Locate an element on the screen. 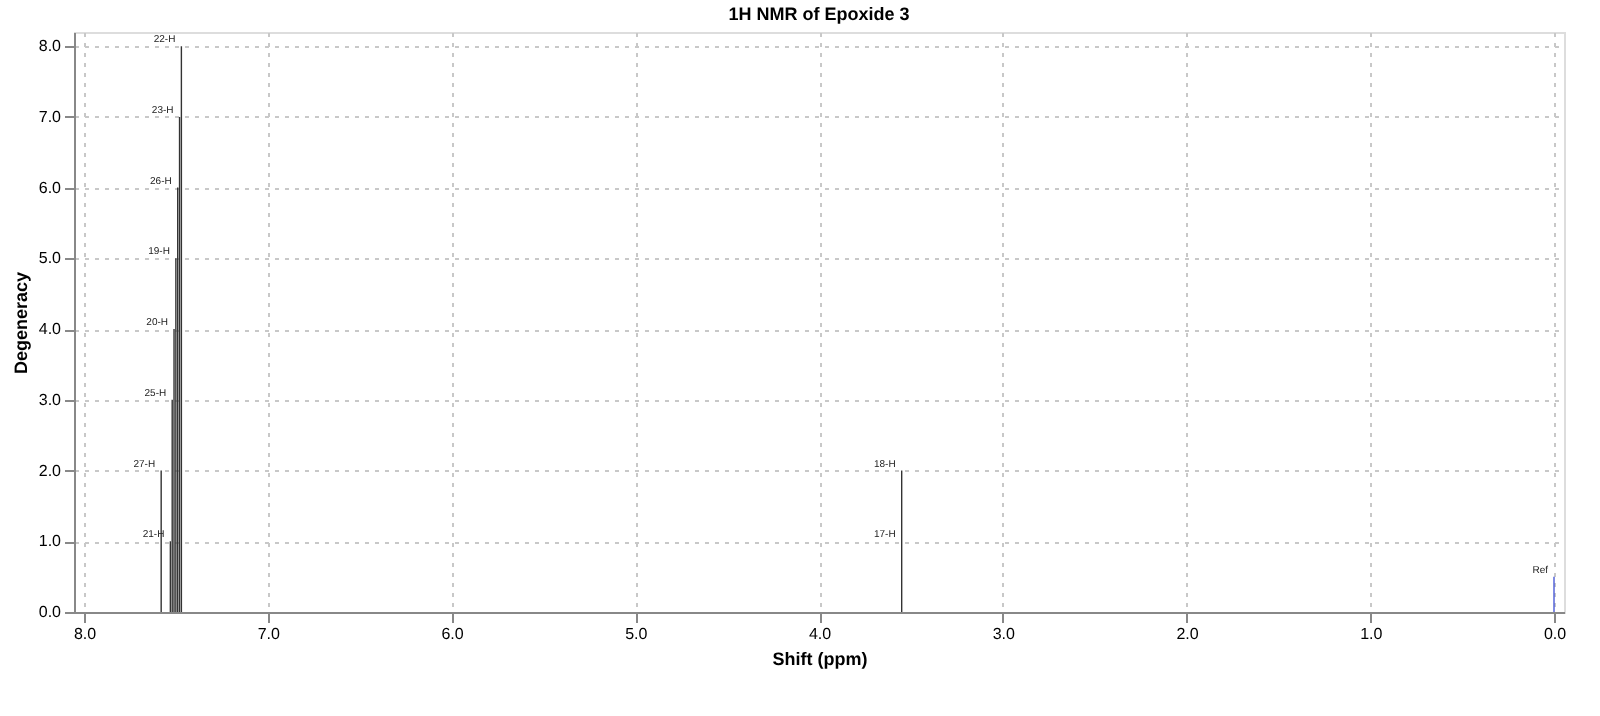 Image resolution: width=1600 pixels, height=716 pixels. x-tick-label: 0.0 is located at coordinates (1555, 634).